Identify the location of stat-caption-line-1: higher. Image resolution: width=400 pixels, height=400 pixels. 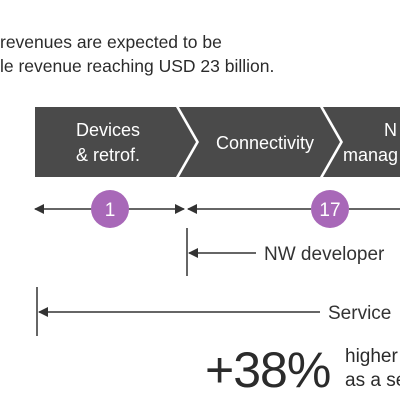
(371, 356).